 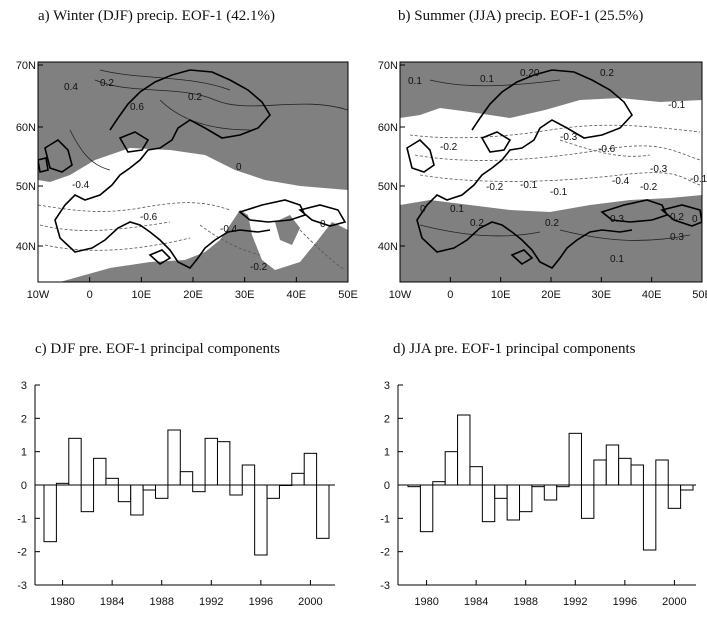 I want to click on map-a-contour-label: -0.2, so click(x=259, y=267).